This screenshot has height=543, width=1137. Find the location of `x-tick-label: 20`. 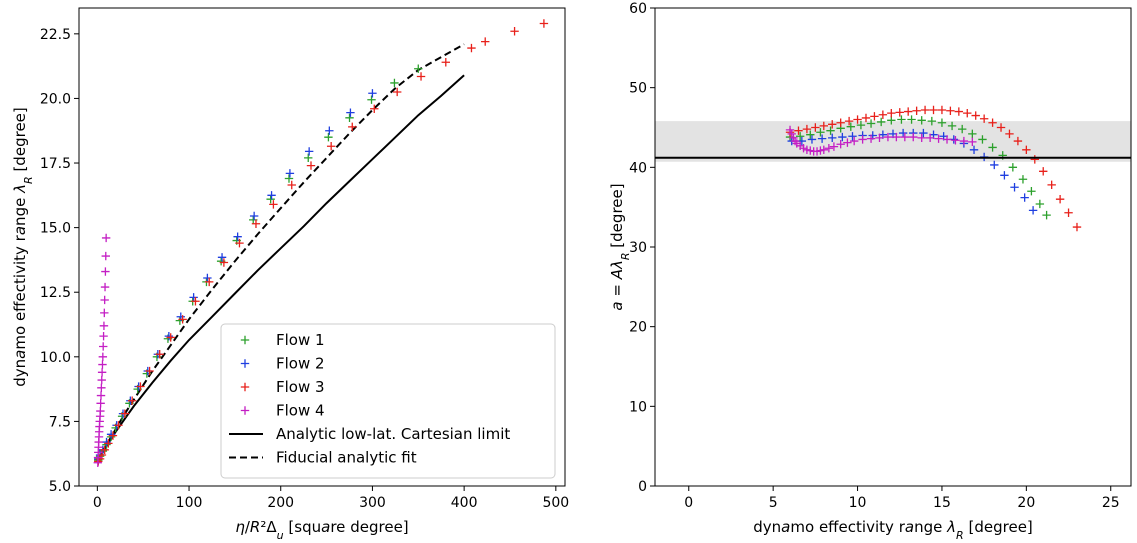

x-tick-label: 20 is located at coordinates (1026, 503).